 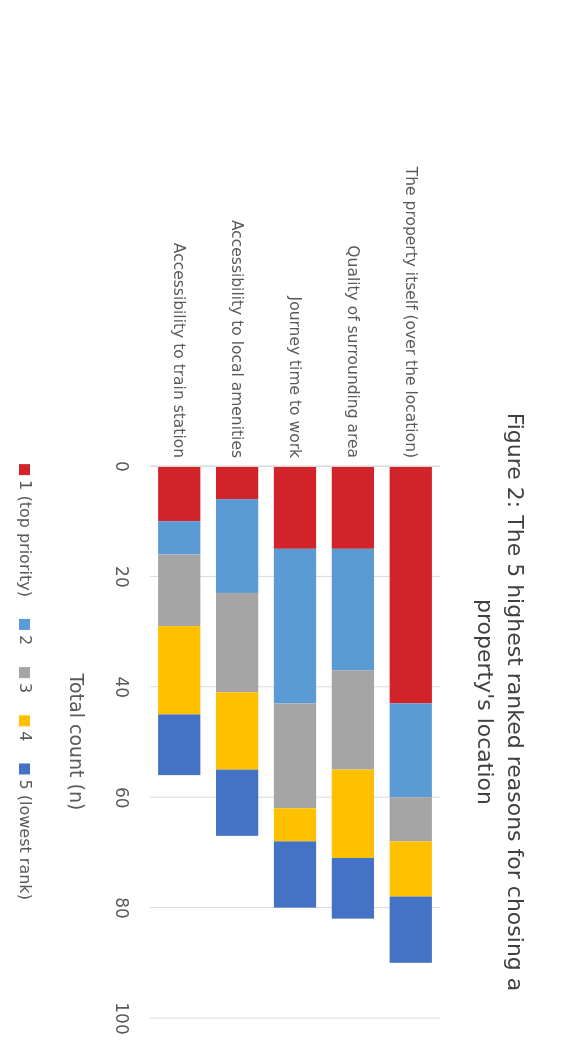 What do you see at coordinates (25, 538) in the screenshot?
I see `legend-label: 1 (top priority)` at bounding box center [25, 538].